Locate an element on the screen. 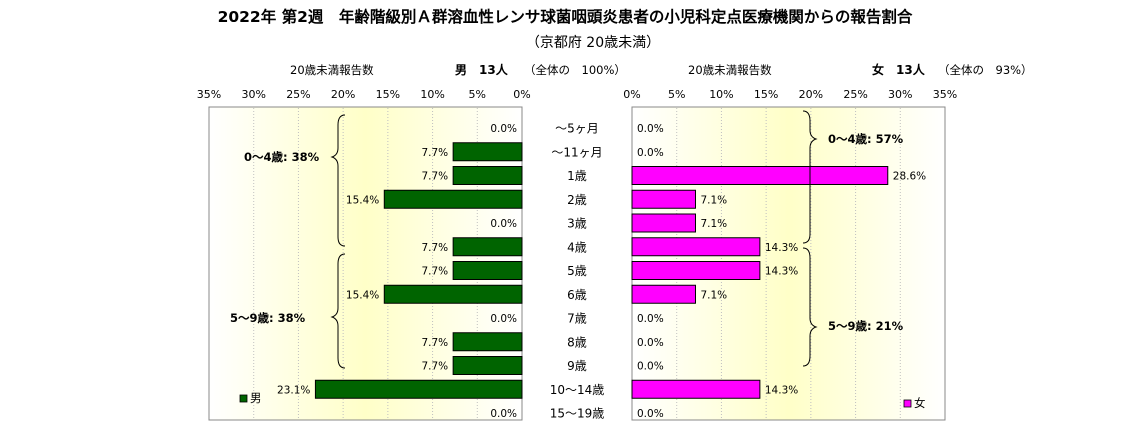  female-data-label: 28.6% is located at coordinates (909, 177).